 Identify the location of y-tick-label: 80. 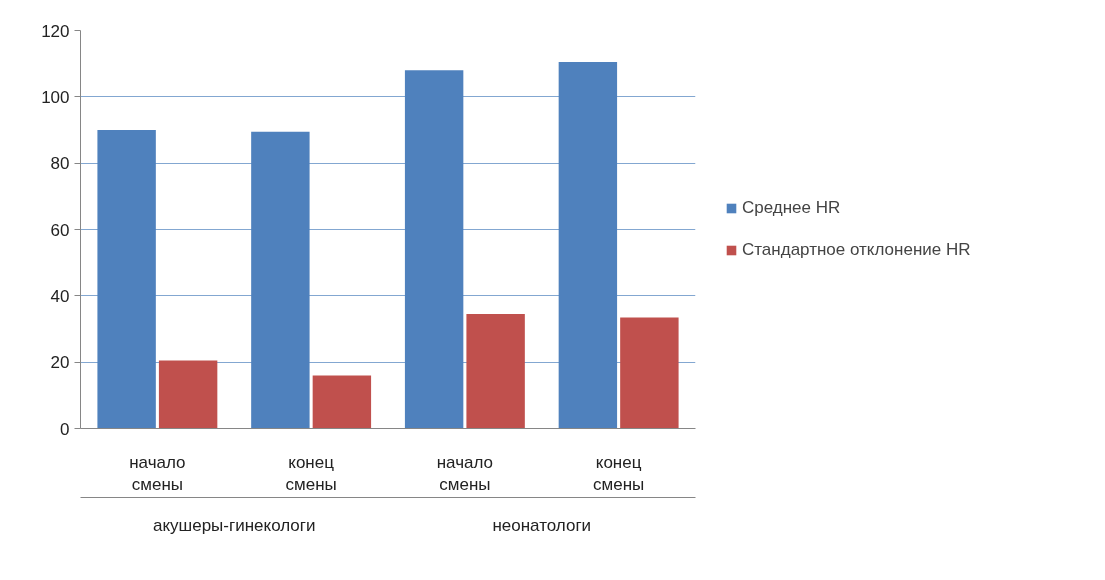
(60, 164).